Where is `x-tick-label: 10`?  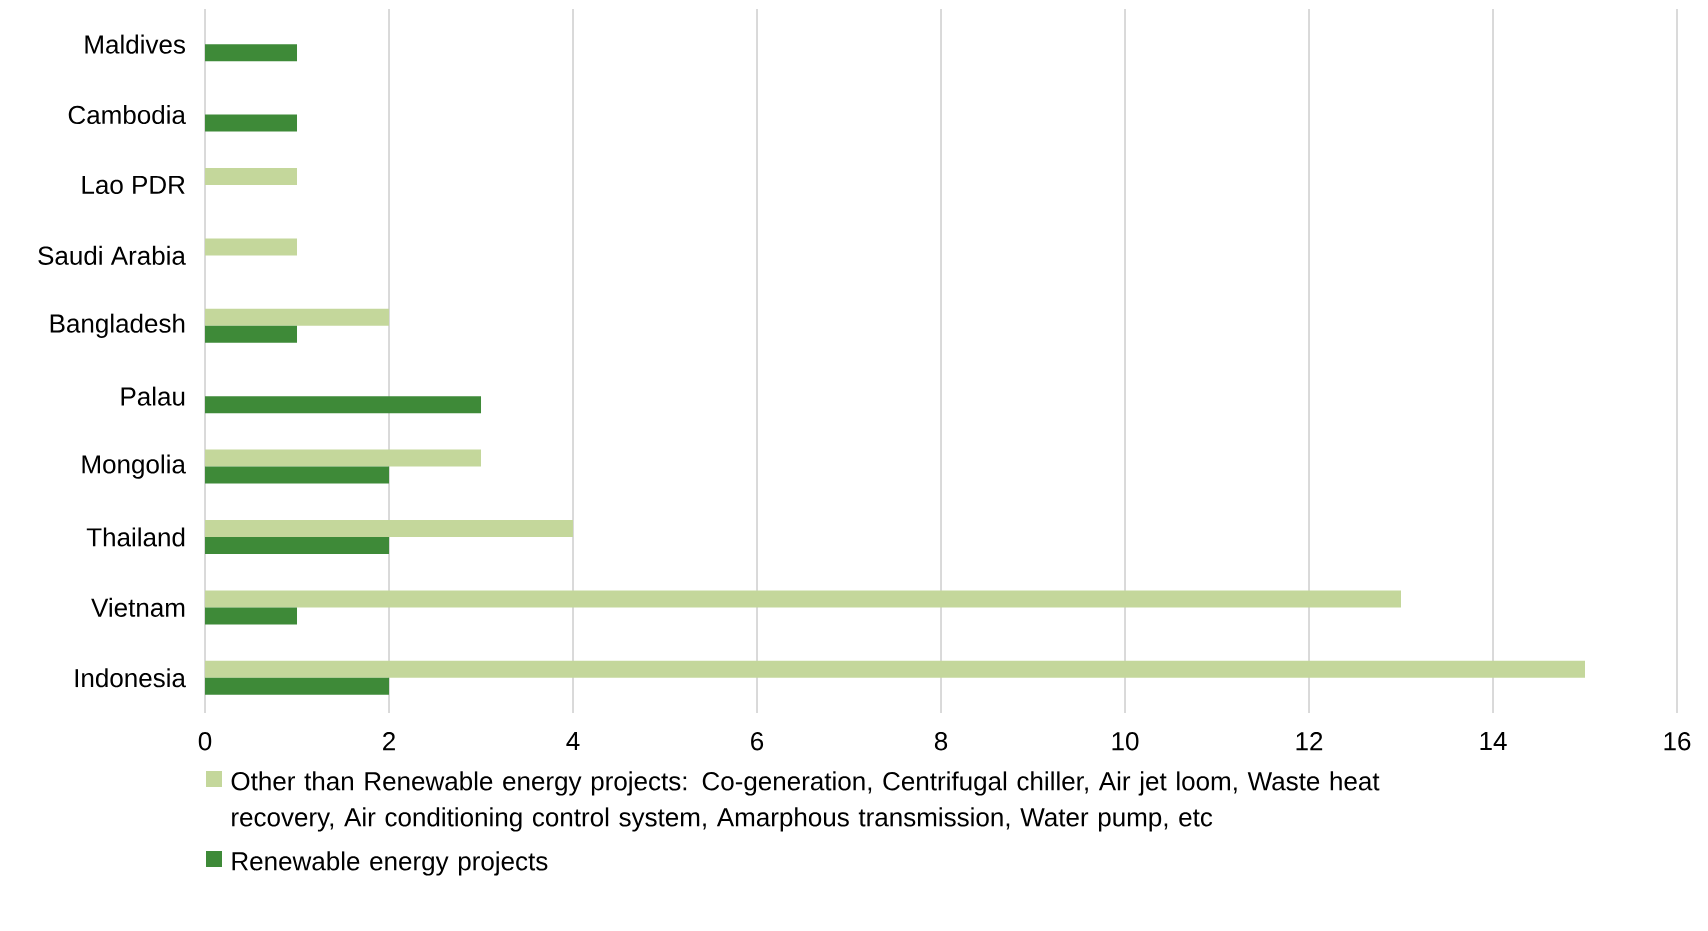 x-tick-label: 10 is located at coordinates (1125, 741).